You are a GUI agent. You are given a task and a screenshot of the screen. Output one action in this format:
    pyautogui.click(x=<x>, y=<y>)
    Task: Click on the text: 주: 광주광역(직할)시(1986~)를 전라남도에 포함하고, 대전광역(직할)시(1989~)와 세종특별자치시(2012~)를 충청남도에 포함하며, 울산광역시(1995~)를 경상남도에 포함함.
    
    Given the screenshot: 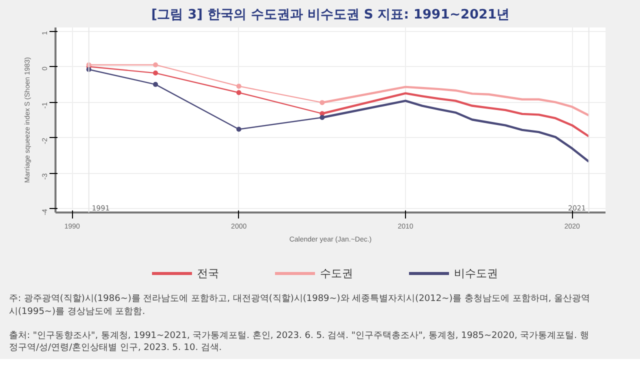 What is the action you would take?
    pyautogui.click(x=300, y=305)
    